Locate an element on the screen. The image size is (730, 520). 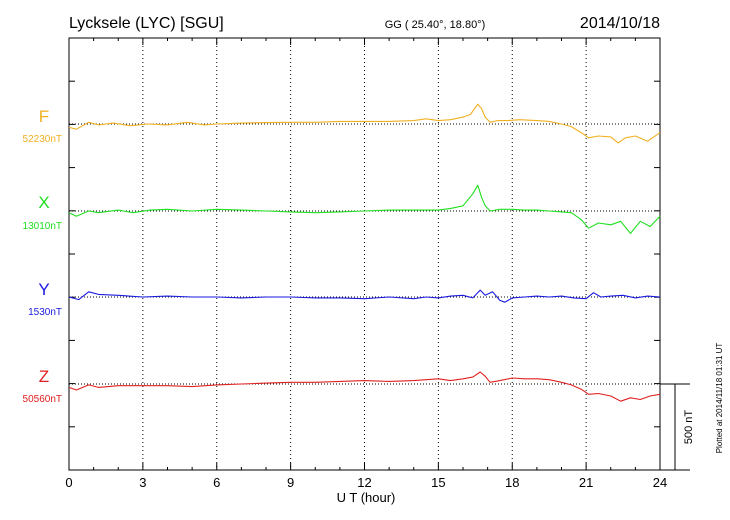
series-name-f: F is located at coordinates (44, 116).